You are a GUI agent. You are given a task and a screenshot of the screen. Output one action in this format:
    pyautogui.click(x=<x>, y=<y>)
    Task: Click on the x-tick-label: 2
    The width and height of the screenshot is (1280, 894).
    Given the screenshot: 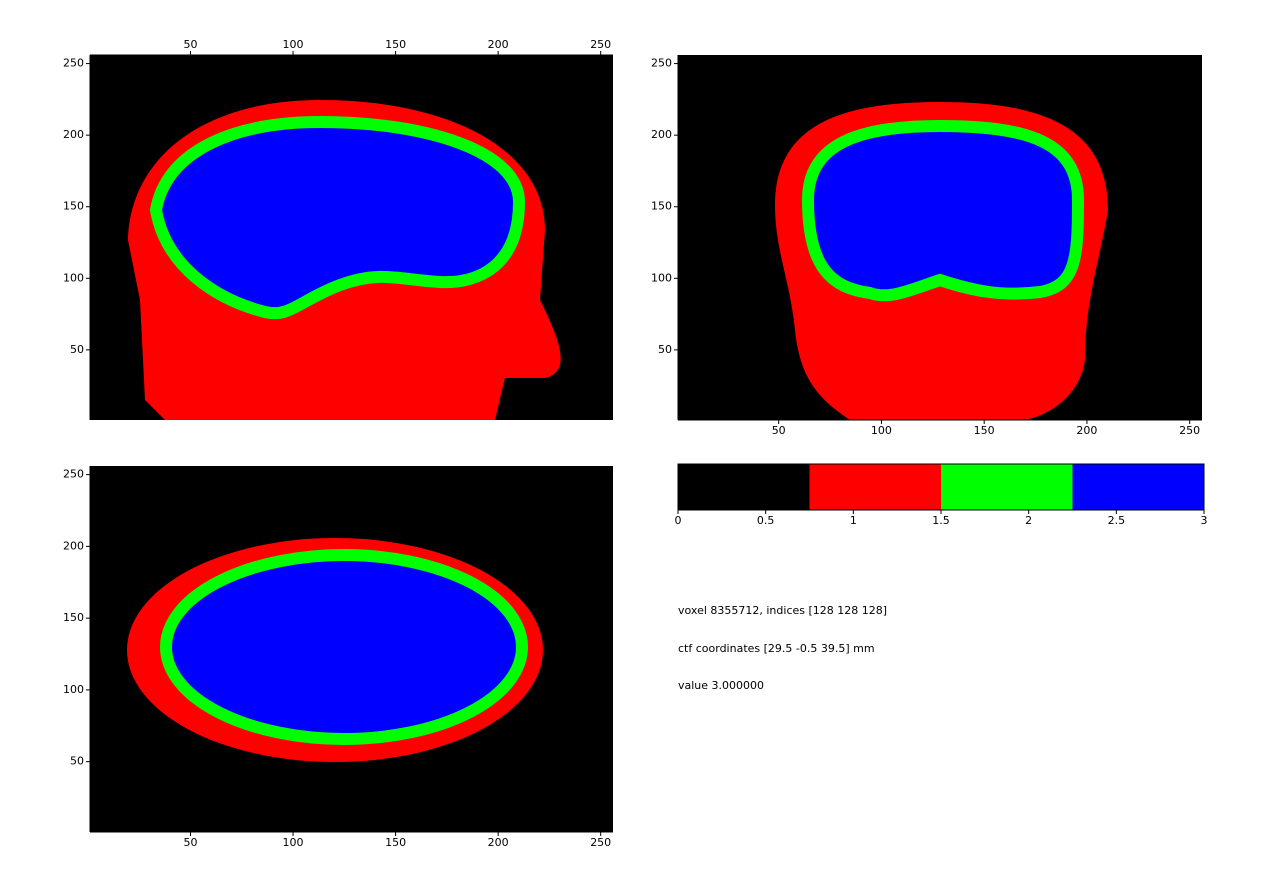 What is the action you would take?
    pyautogui.click(x=1028, y=520)
    